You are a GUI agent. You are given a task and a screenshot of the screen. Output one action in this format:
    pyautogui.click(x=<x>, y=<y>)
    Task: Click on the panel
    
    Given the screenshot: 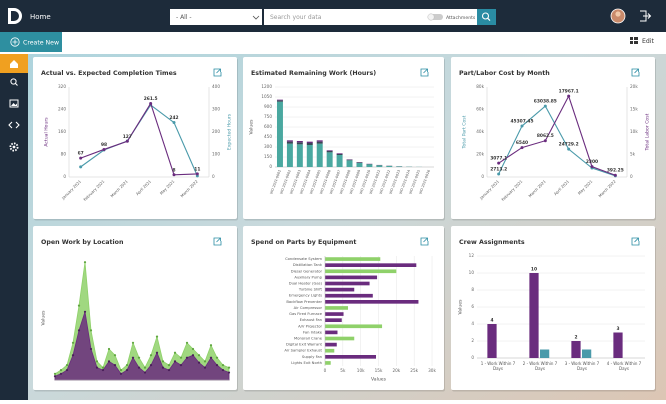 What is the action you would take?
    pyautogui.click(x=343, y=138)
    